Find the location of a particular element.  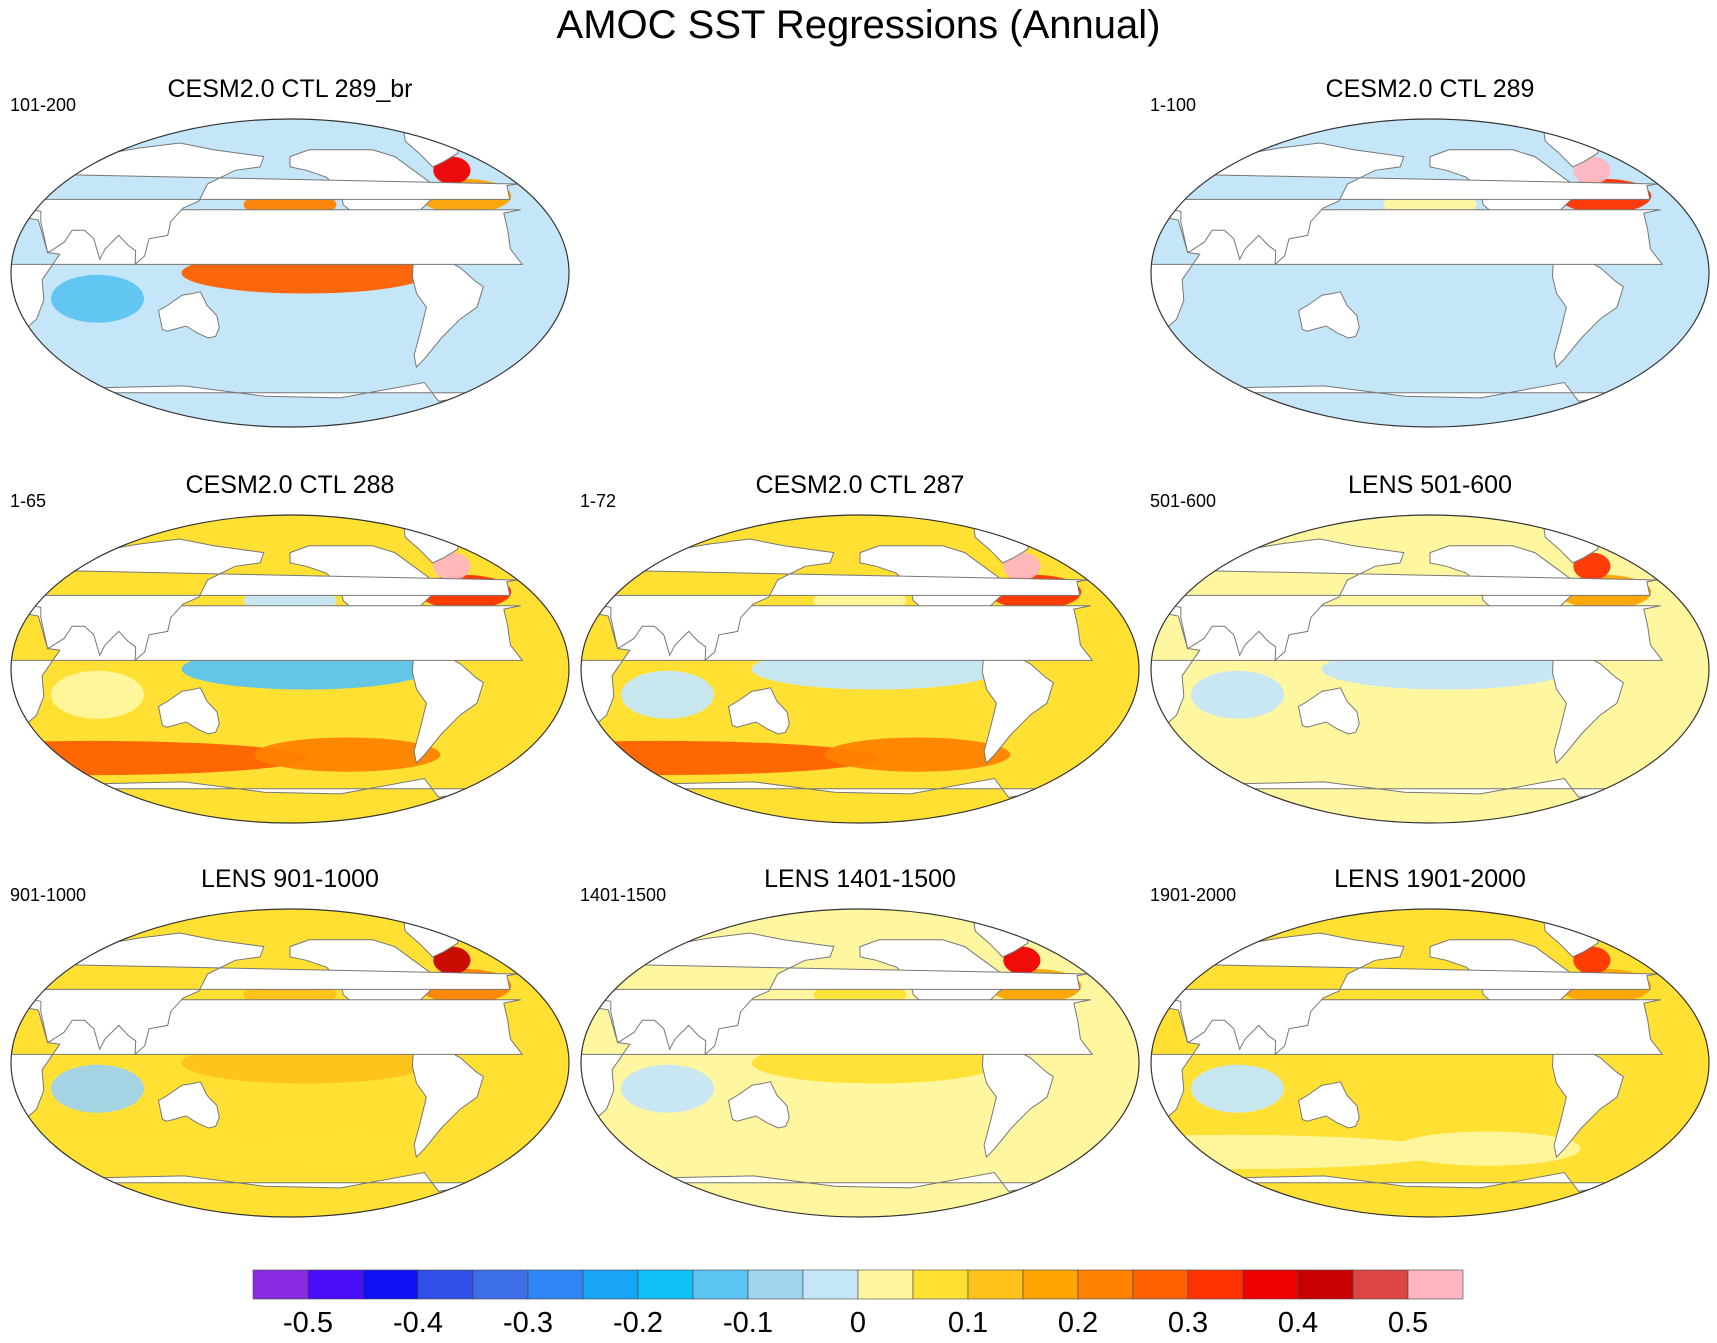

panel-period-label: 1-72 is located at coordinates (598, 501).